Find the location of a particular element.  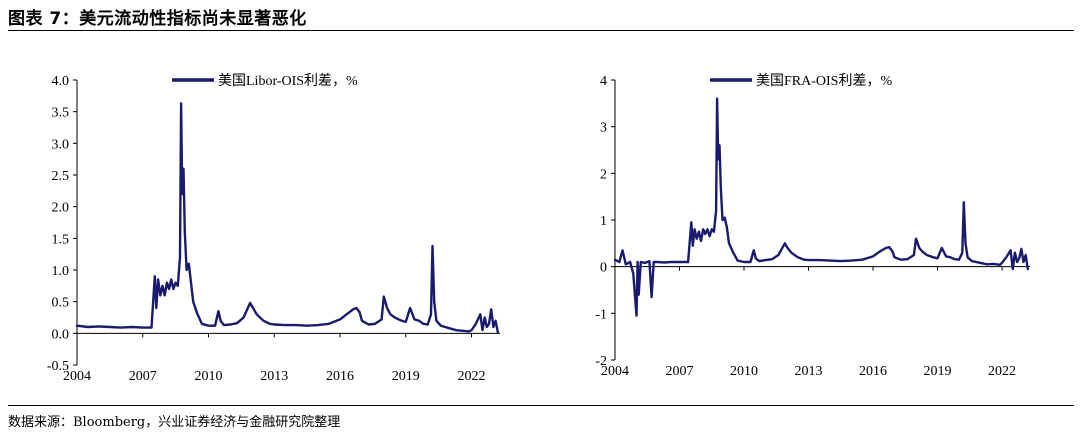

y-tick-label: 3.5 is located at coordinates (61, 113).